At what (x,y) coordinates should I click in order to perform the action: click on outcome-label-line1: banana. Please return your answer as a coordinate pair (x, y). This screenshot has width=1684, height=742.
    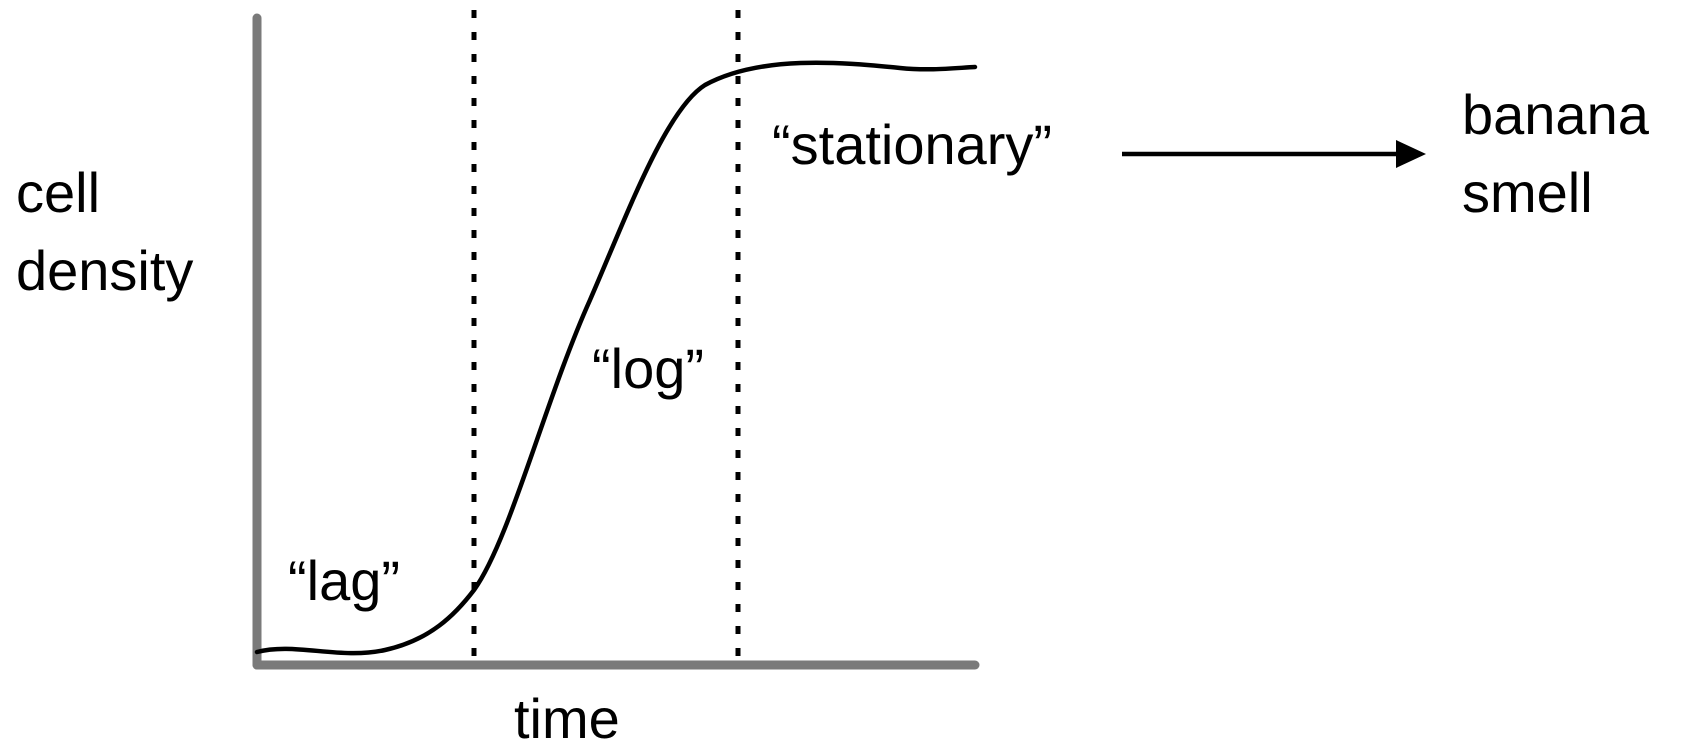
    Looking at the image, I should click on (1556, 114).